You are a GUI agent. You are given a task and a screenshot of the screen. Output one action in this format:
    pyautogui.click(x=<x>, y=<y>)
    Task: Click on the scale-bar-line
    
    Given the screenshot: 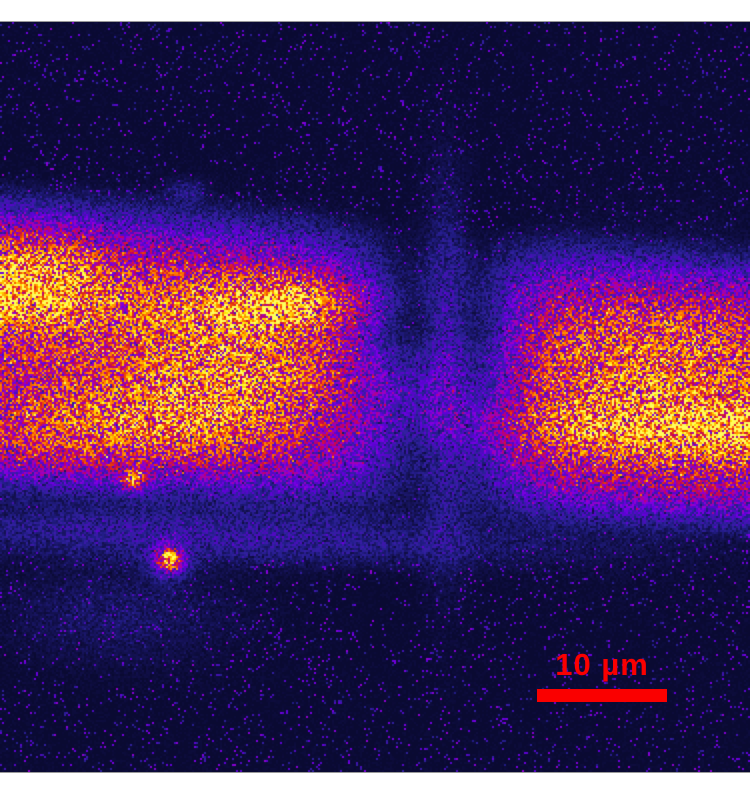 What is the action you would take?
    pyautogui.click(x=602, y=695)
    